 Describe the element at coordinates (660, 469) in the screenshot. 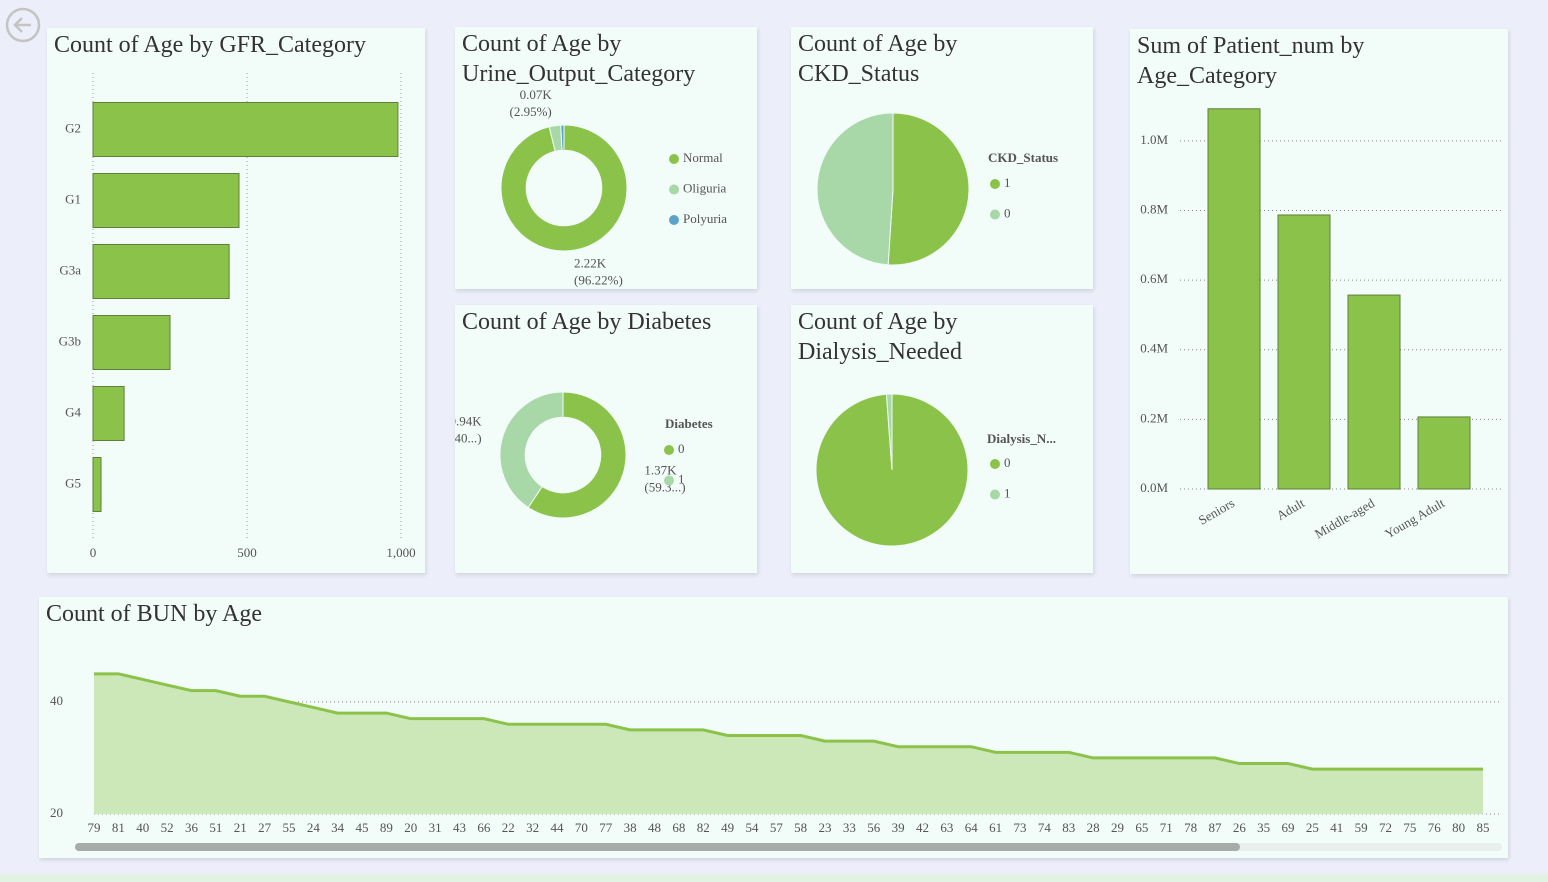

I see `data-label: 1.37K` at that location.